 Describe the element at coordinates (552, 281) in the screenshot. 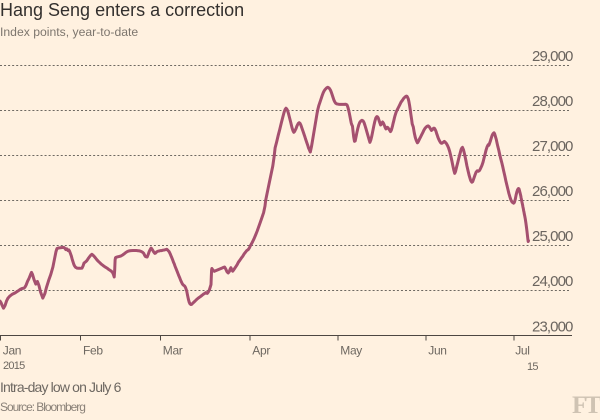

I see `svg-text: 24,000` at that location.